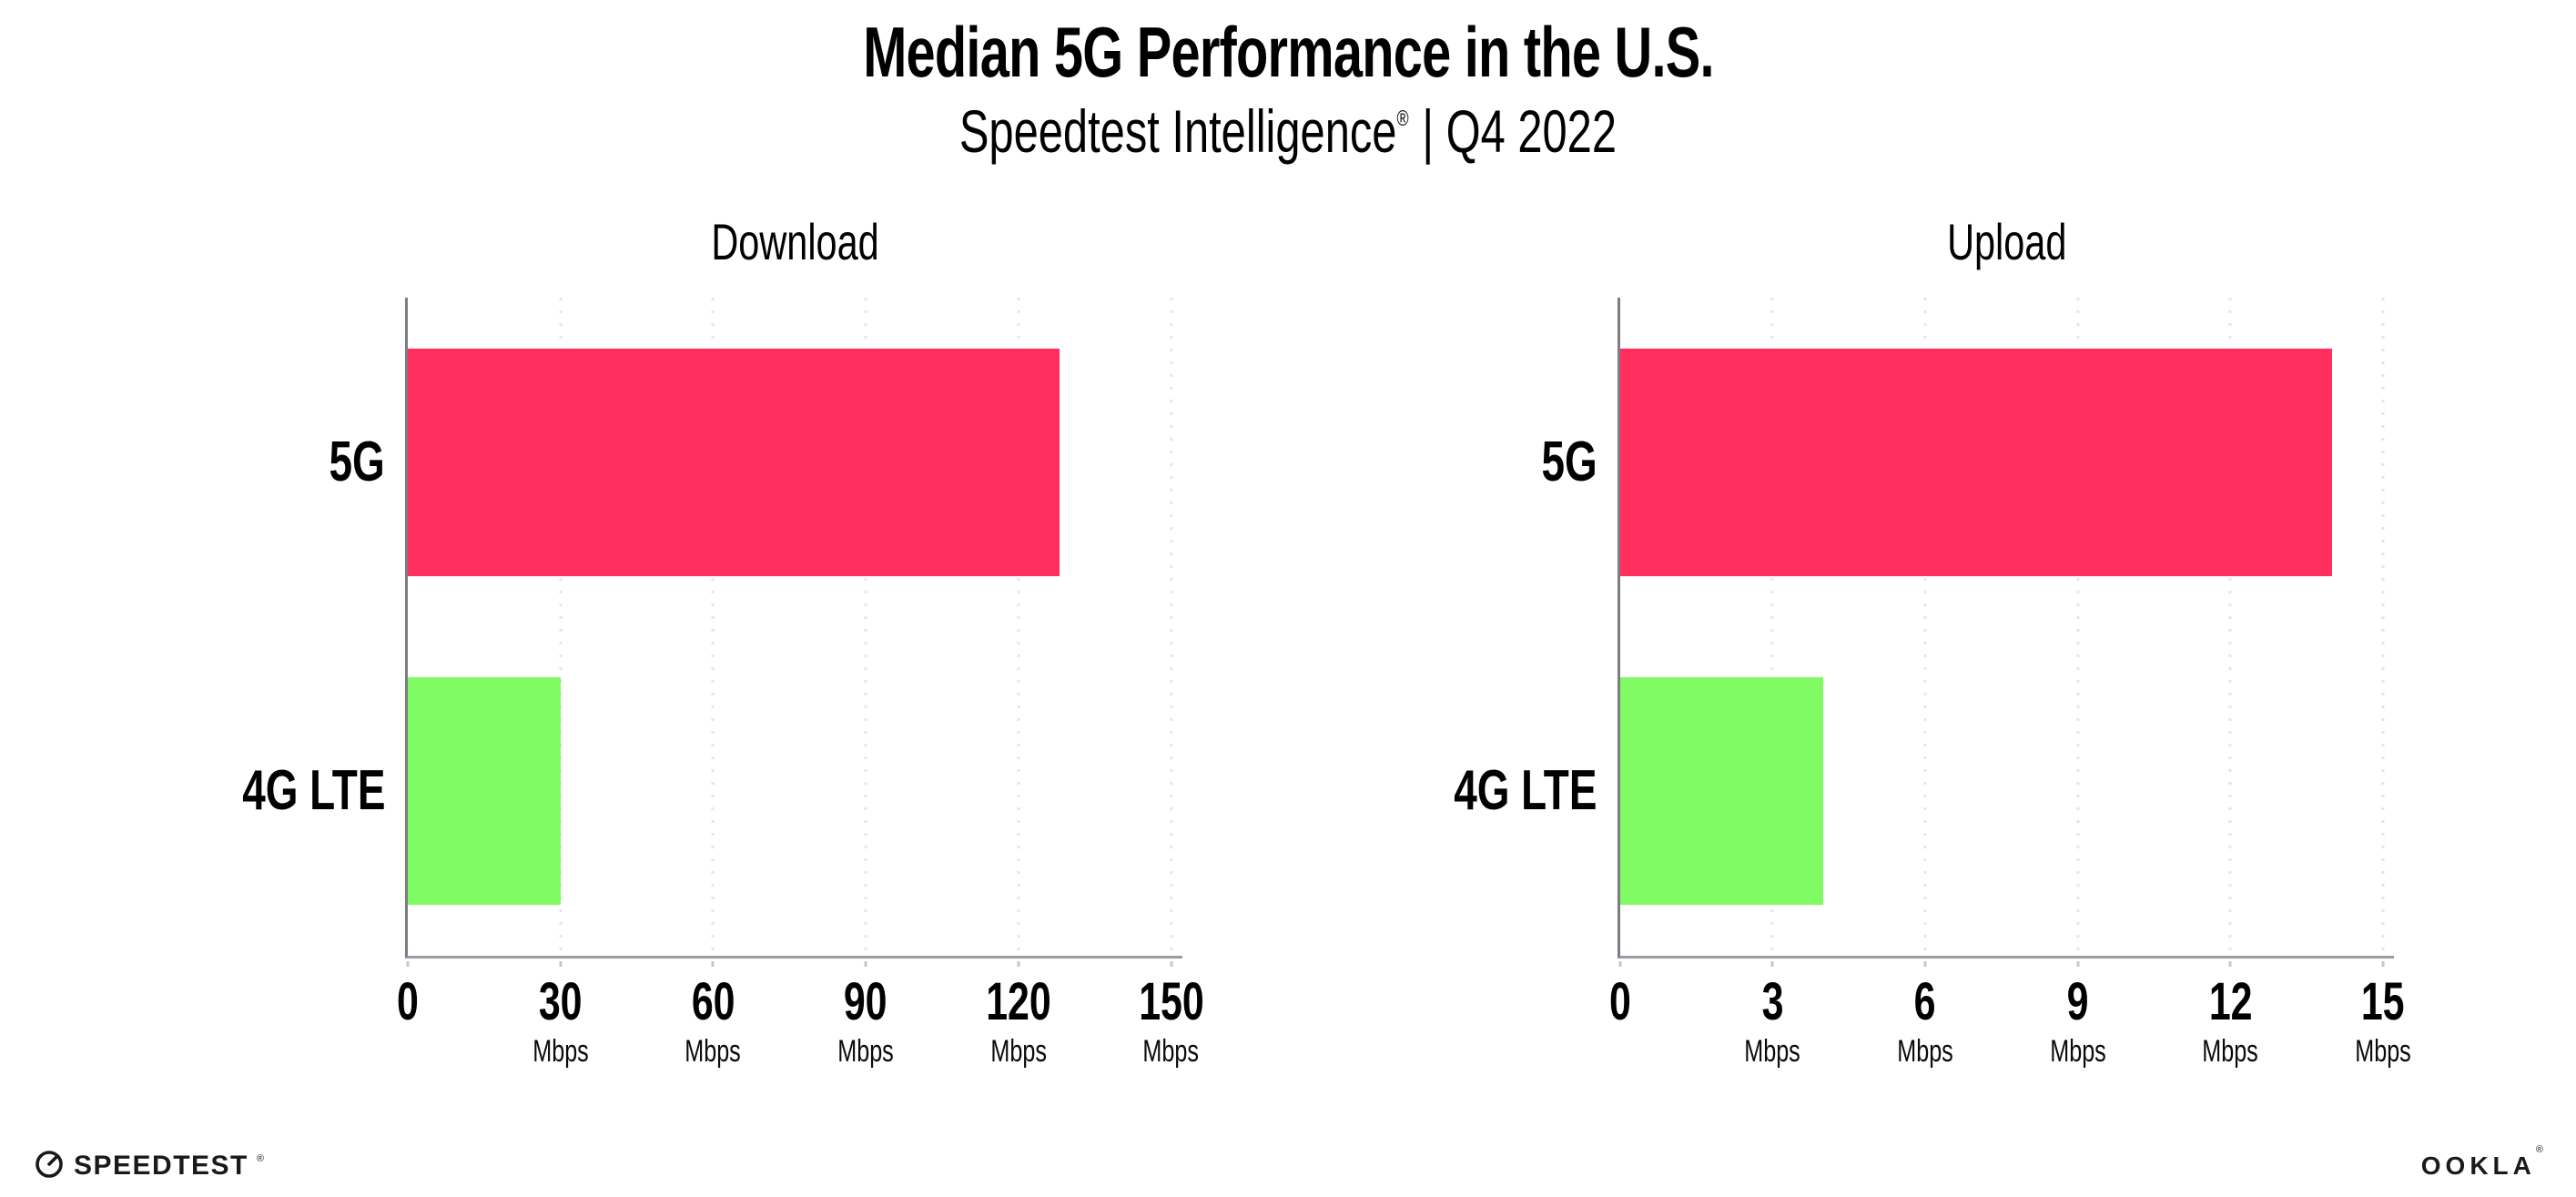 The image size is (2576, 1197). Describe the element at coordinates (734, 462) in the screenshot. I see `bar-5g-download` at that location.